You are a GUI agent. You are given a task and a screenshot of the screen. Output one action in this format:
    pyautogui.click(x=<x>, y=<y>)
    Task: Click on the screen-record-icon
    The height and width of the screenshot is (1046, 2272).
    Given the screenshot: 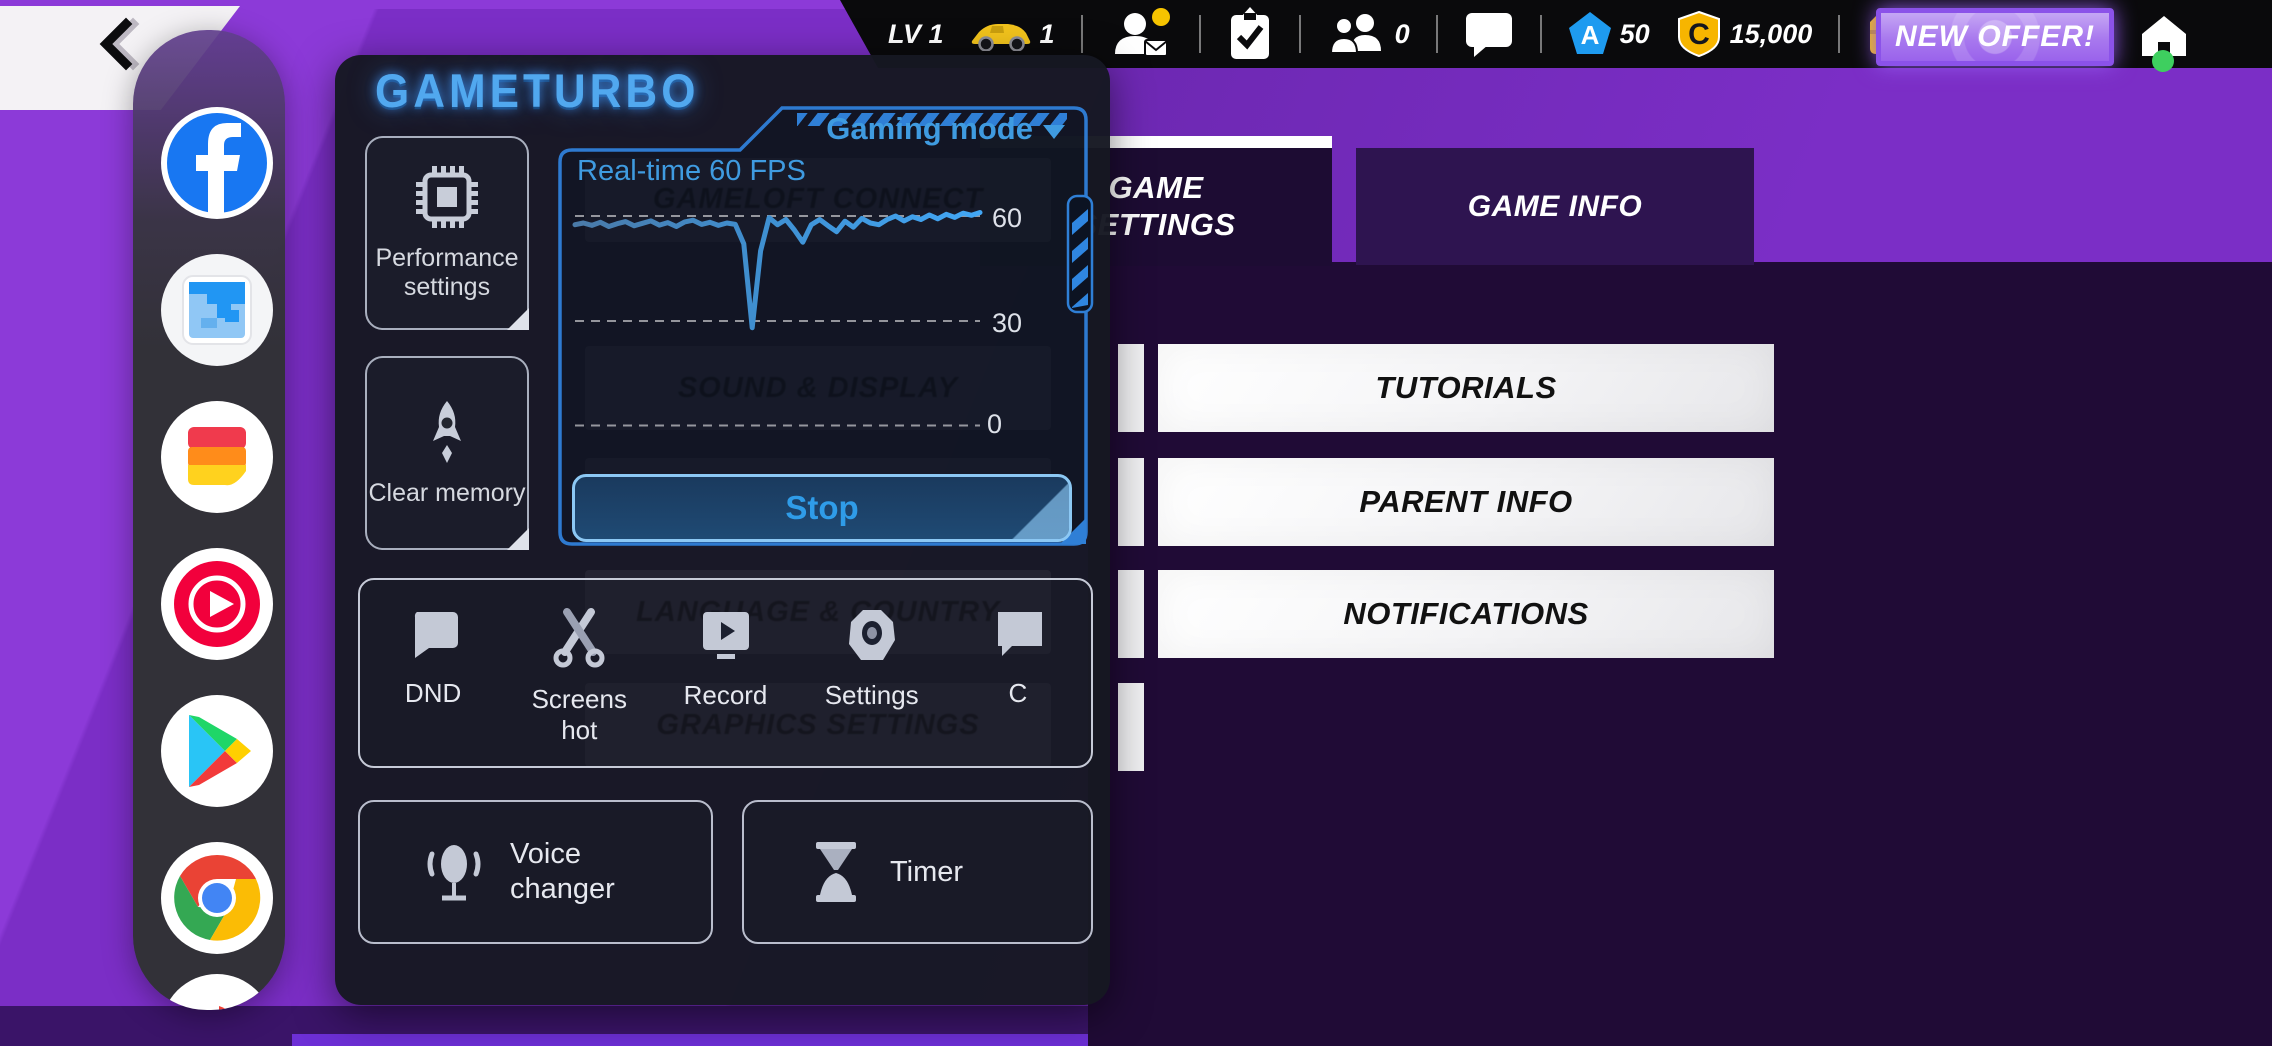 What is the action you would take?
    pyautogui.click(x=725, y=635)
    